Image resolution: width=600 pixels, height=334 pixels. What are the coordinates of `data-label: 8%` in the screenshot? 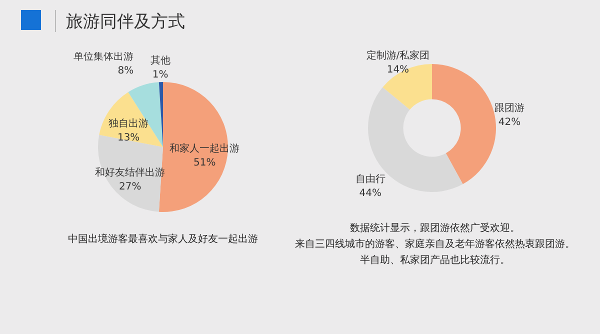 It's located at (126, 71).